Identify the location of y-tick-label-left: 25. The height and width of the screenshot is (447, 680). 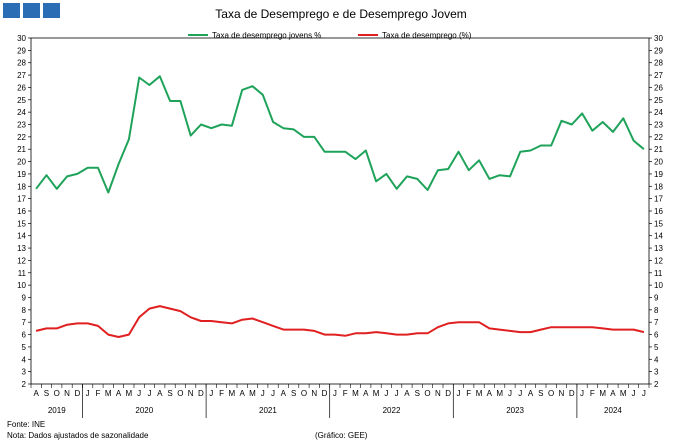
(21, 100).